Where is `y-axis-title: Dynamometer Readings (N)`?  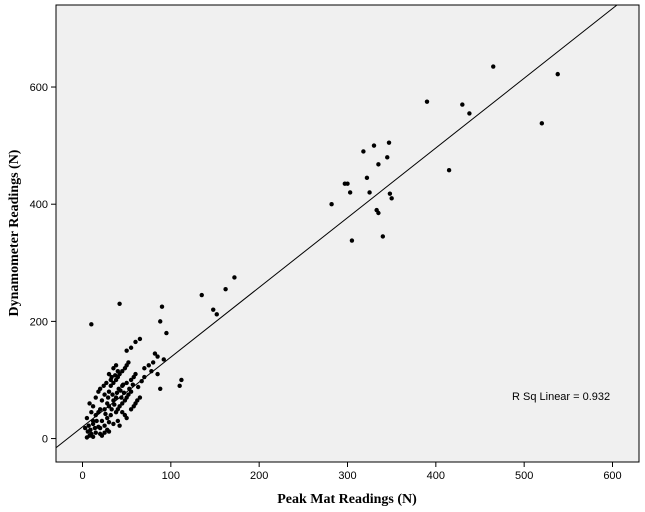
y-axis-title: Dynamometer Readings (N) is located at coordinates (14, 232).